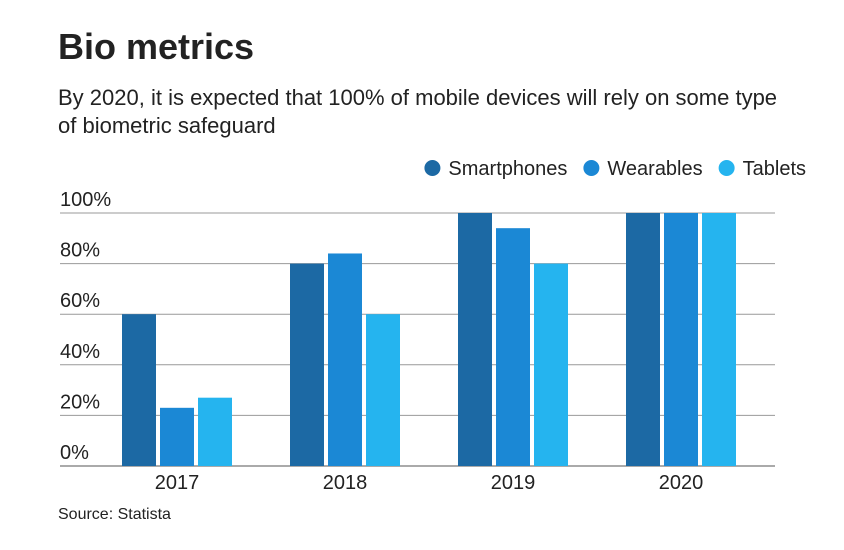 The height and width of the screenshot is (550, 844). What do you see at coordinates (80, 301) in the screenshot?
I see `y-tick-label: 60%` at bounding box center [80, 301].